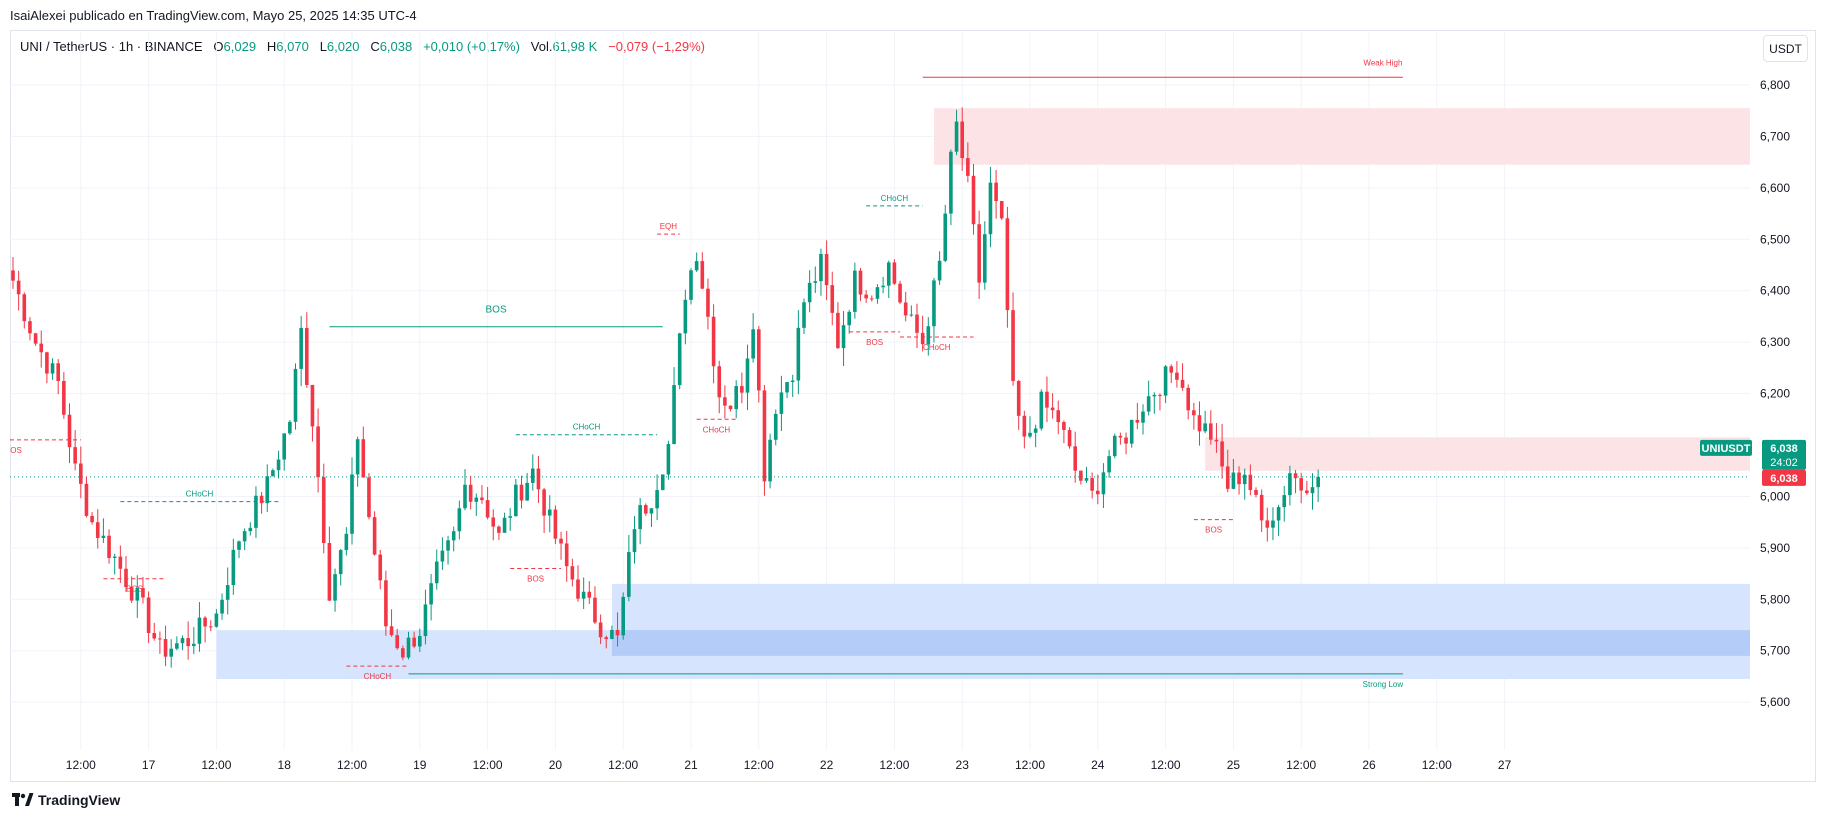 The height and width of the screenshot is (820, 1826). What do you see at coordinates (396, 46) in the screenshot?
I see `legend-close-value: 6,038` at bounding box center [396, 46].